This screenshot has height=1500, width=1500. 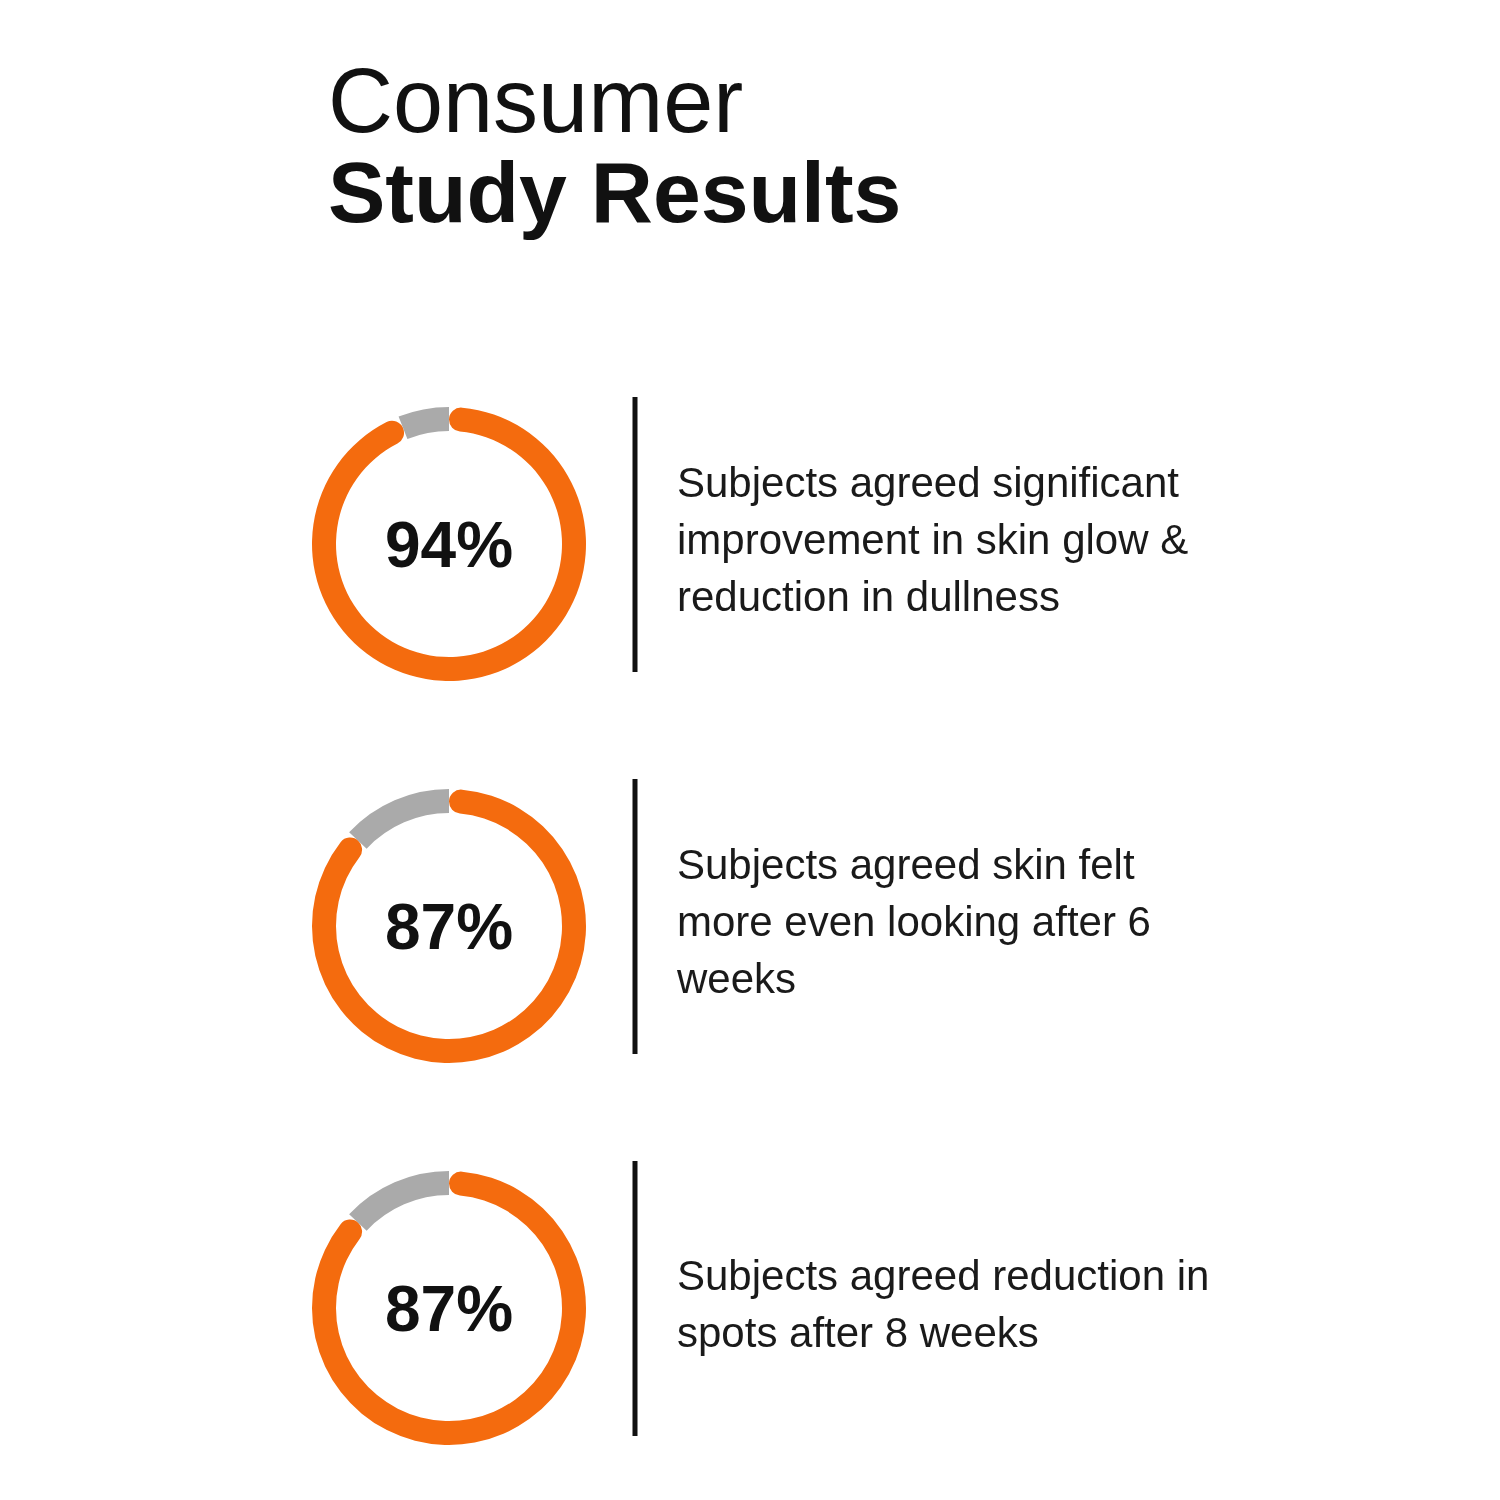 I want to click on text: Subjects agreed skin felt more even looking after 6 weeks, so click(x=913, y=922).